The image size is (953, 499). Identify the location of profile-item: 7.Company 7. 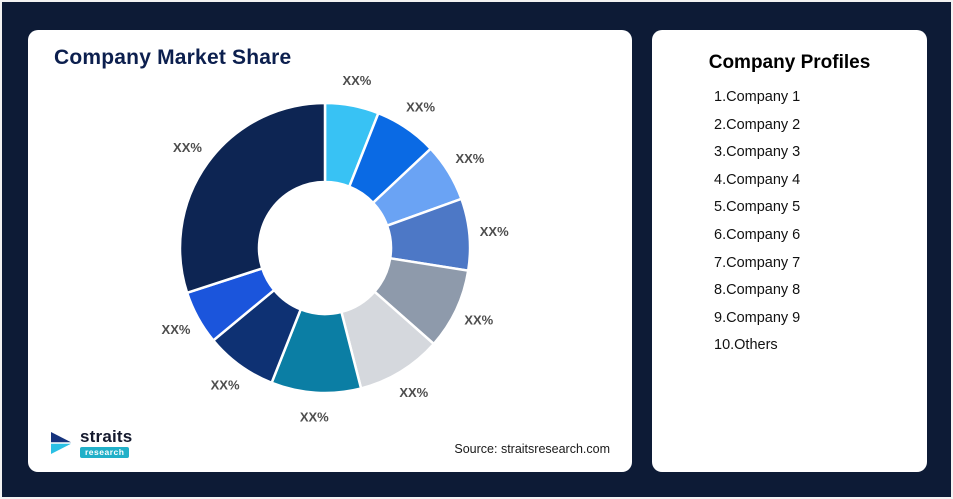
(757, 262).